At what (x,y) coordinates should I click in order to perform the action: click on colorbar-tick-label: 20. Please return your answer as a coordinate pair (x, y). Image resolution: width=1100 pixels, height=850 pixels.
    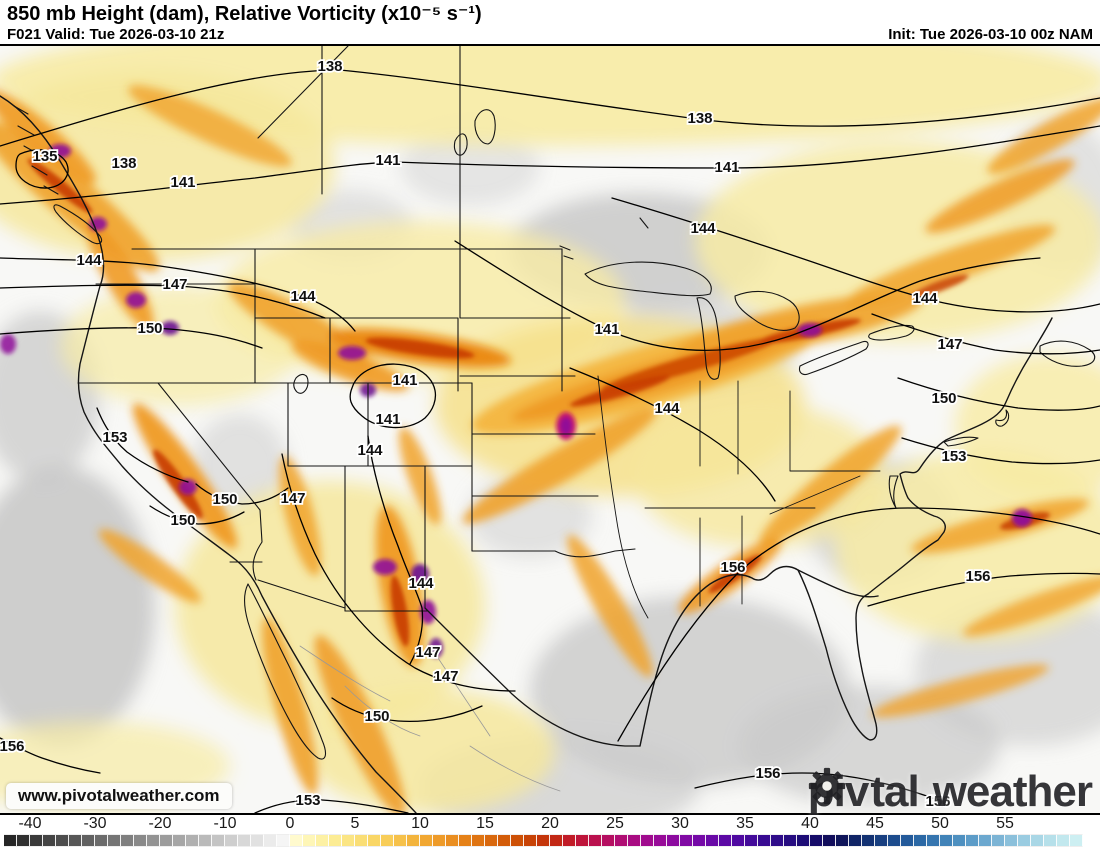
    Looking at the image, I should click on (550, 823).